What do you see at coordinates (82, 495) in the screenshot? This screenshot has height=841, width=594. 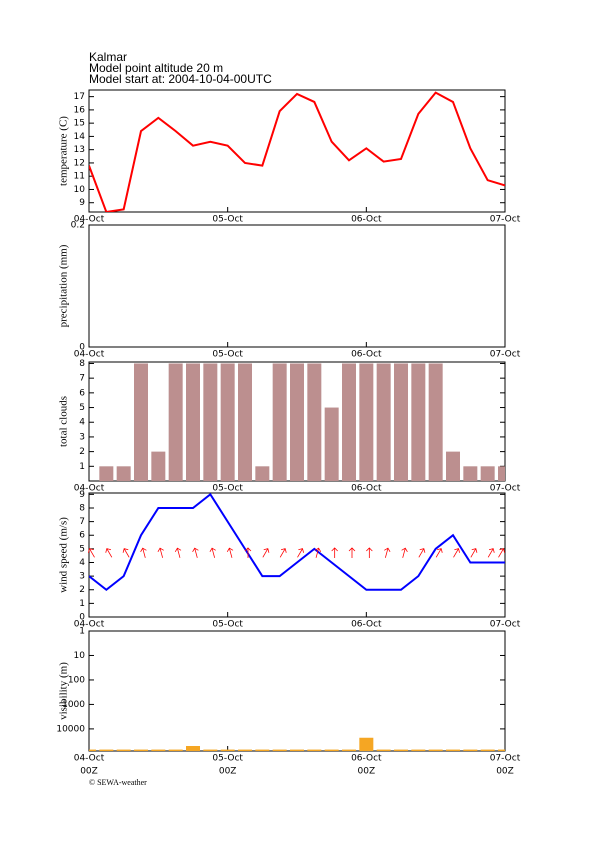 I see `y-tick-label: 9` at bounding box center [82, 495].